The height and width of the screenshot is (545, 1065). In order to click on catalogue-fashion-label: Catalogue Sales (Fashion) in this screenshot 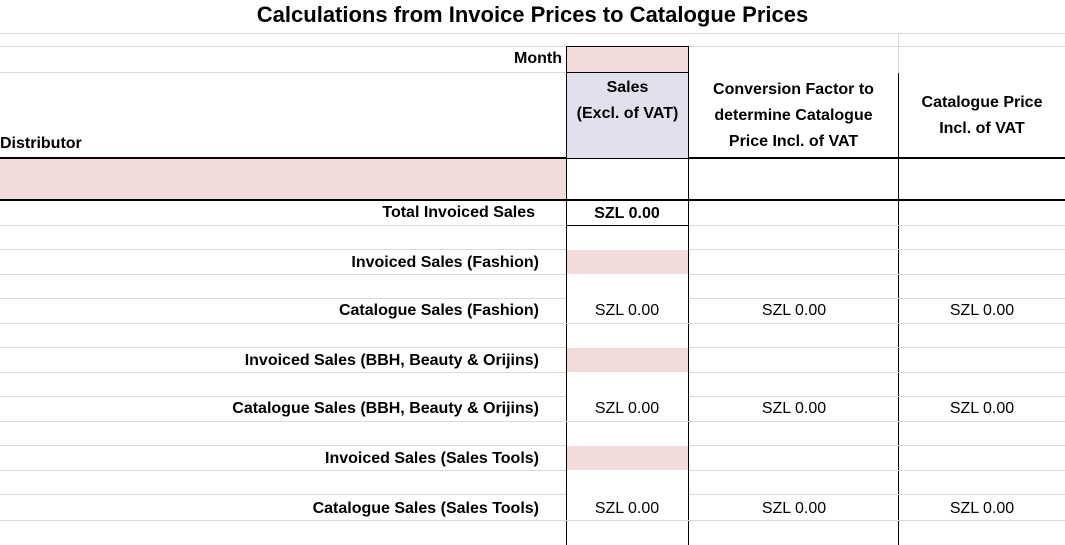, I will do `click(438, 310)`.